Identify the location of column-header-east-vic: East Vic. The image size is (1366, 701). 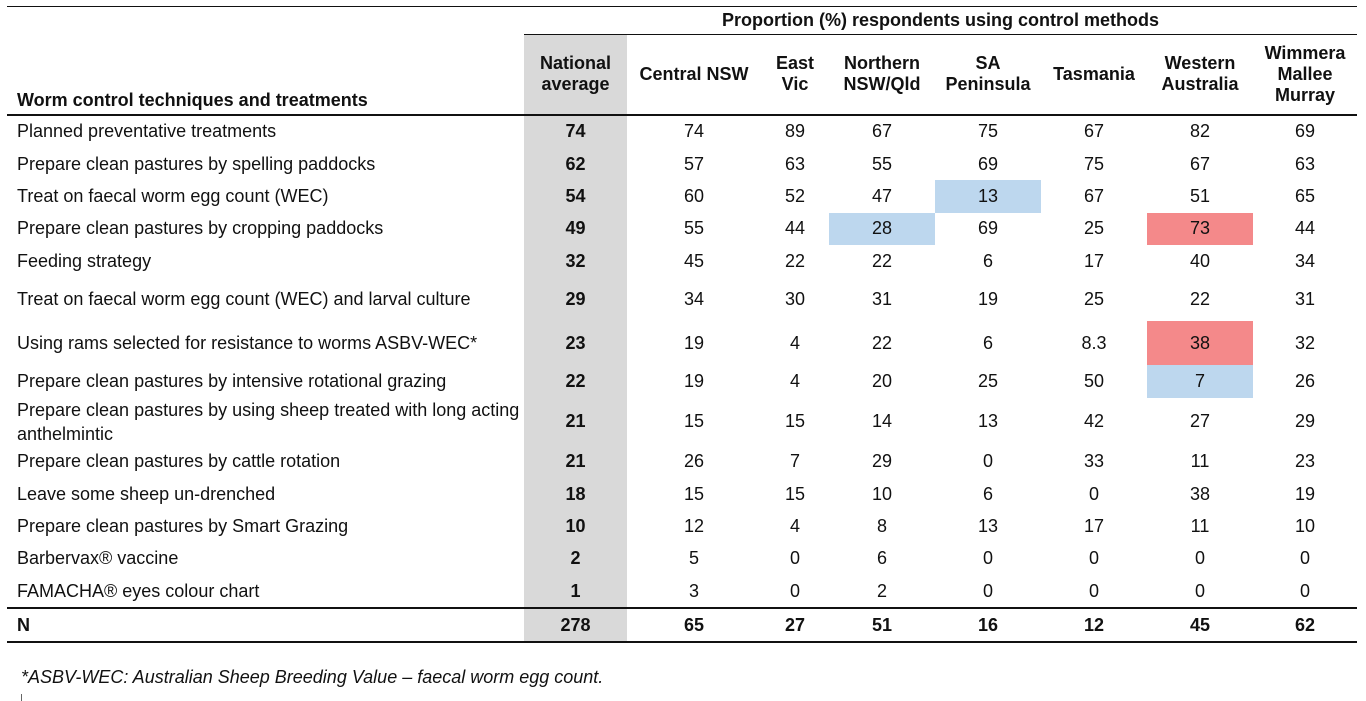
(795, 74).